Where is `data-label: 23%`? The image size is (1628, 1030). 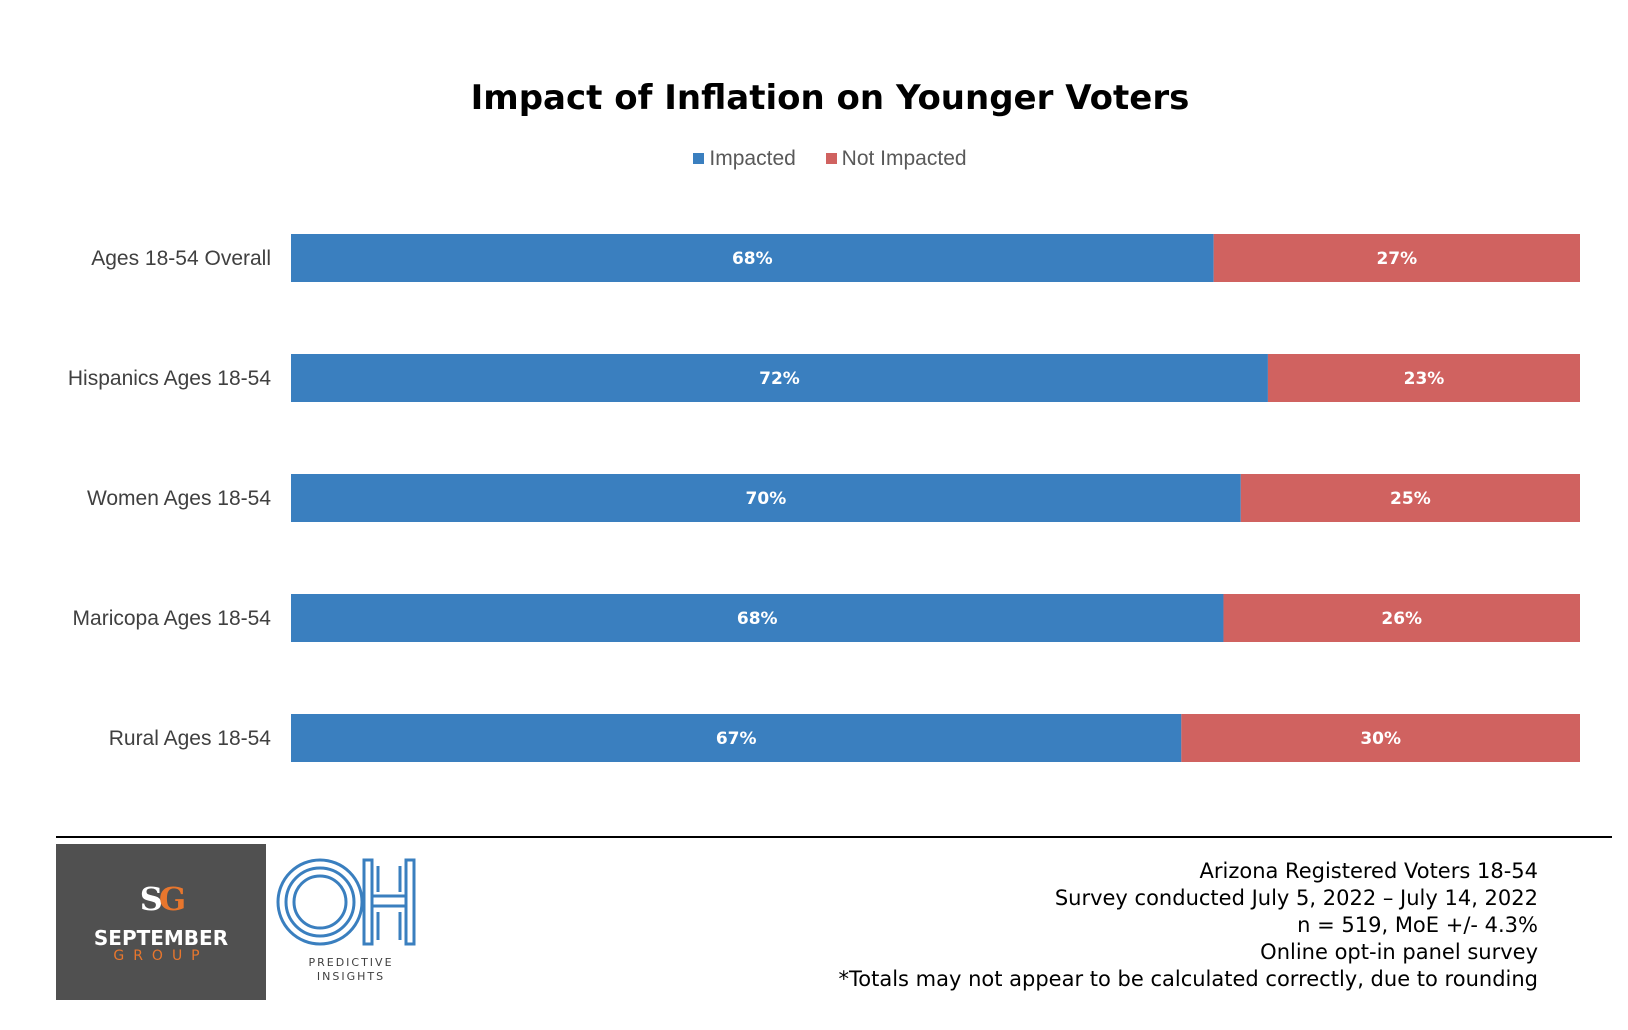 data-label: 23% is located at coordinates (1424, 379).